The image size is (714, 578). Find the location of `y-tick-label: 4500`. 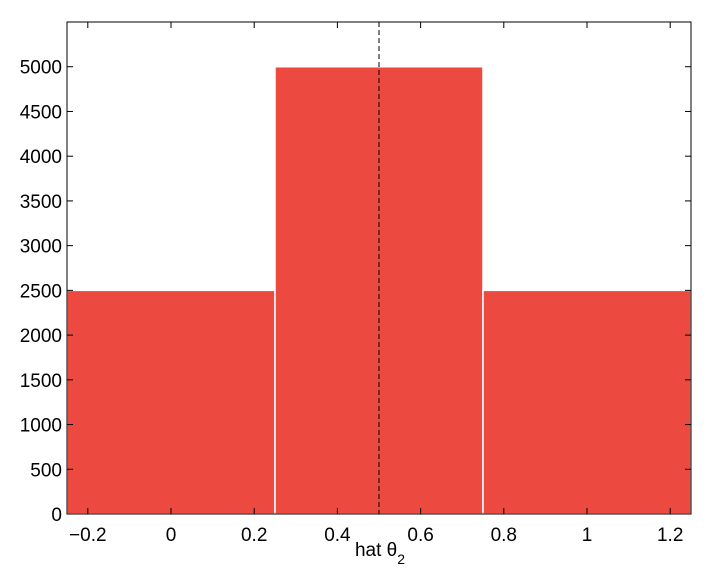

y-tick-label: 4500 is located at coordinates (41, 112).